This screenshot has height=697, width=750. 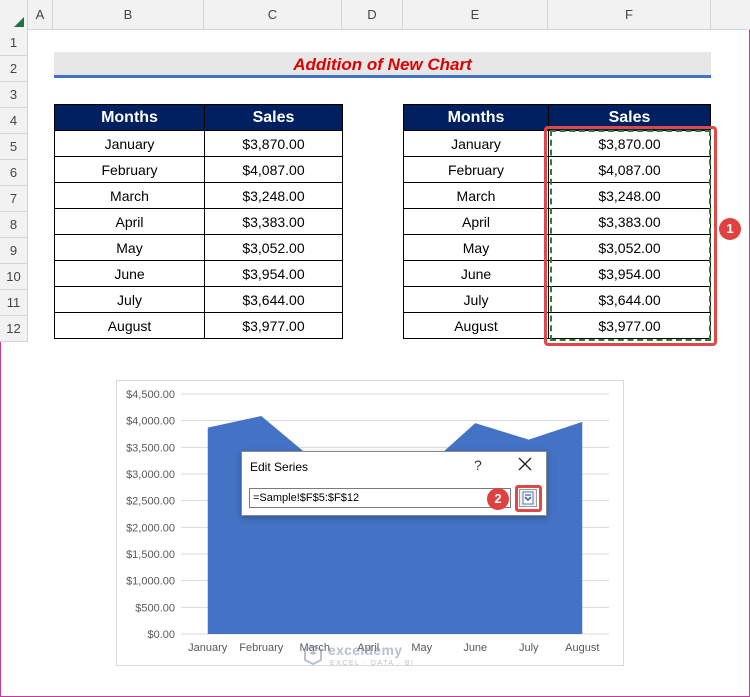 What do you see at coordinates (629, 325) in the screenshot?
I see `cell-sales-selected: $3,977.00` at bounding box center [629, 325].